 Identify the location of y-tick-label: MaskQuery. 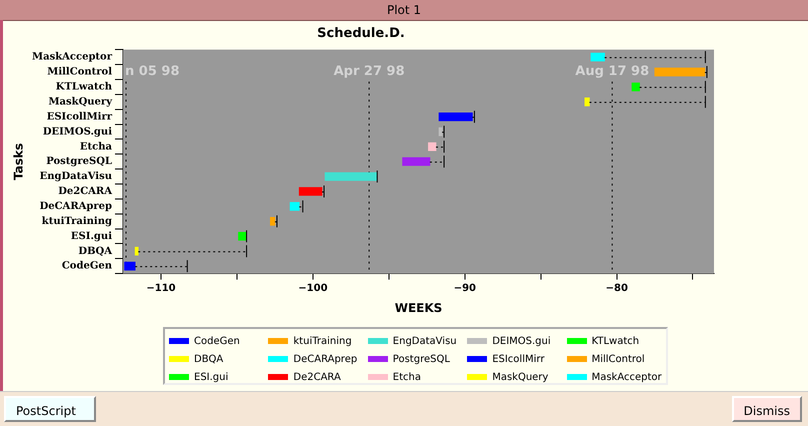
(81, 102).